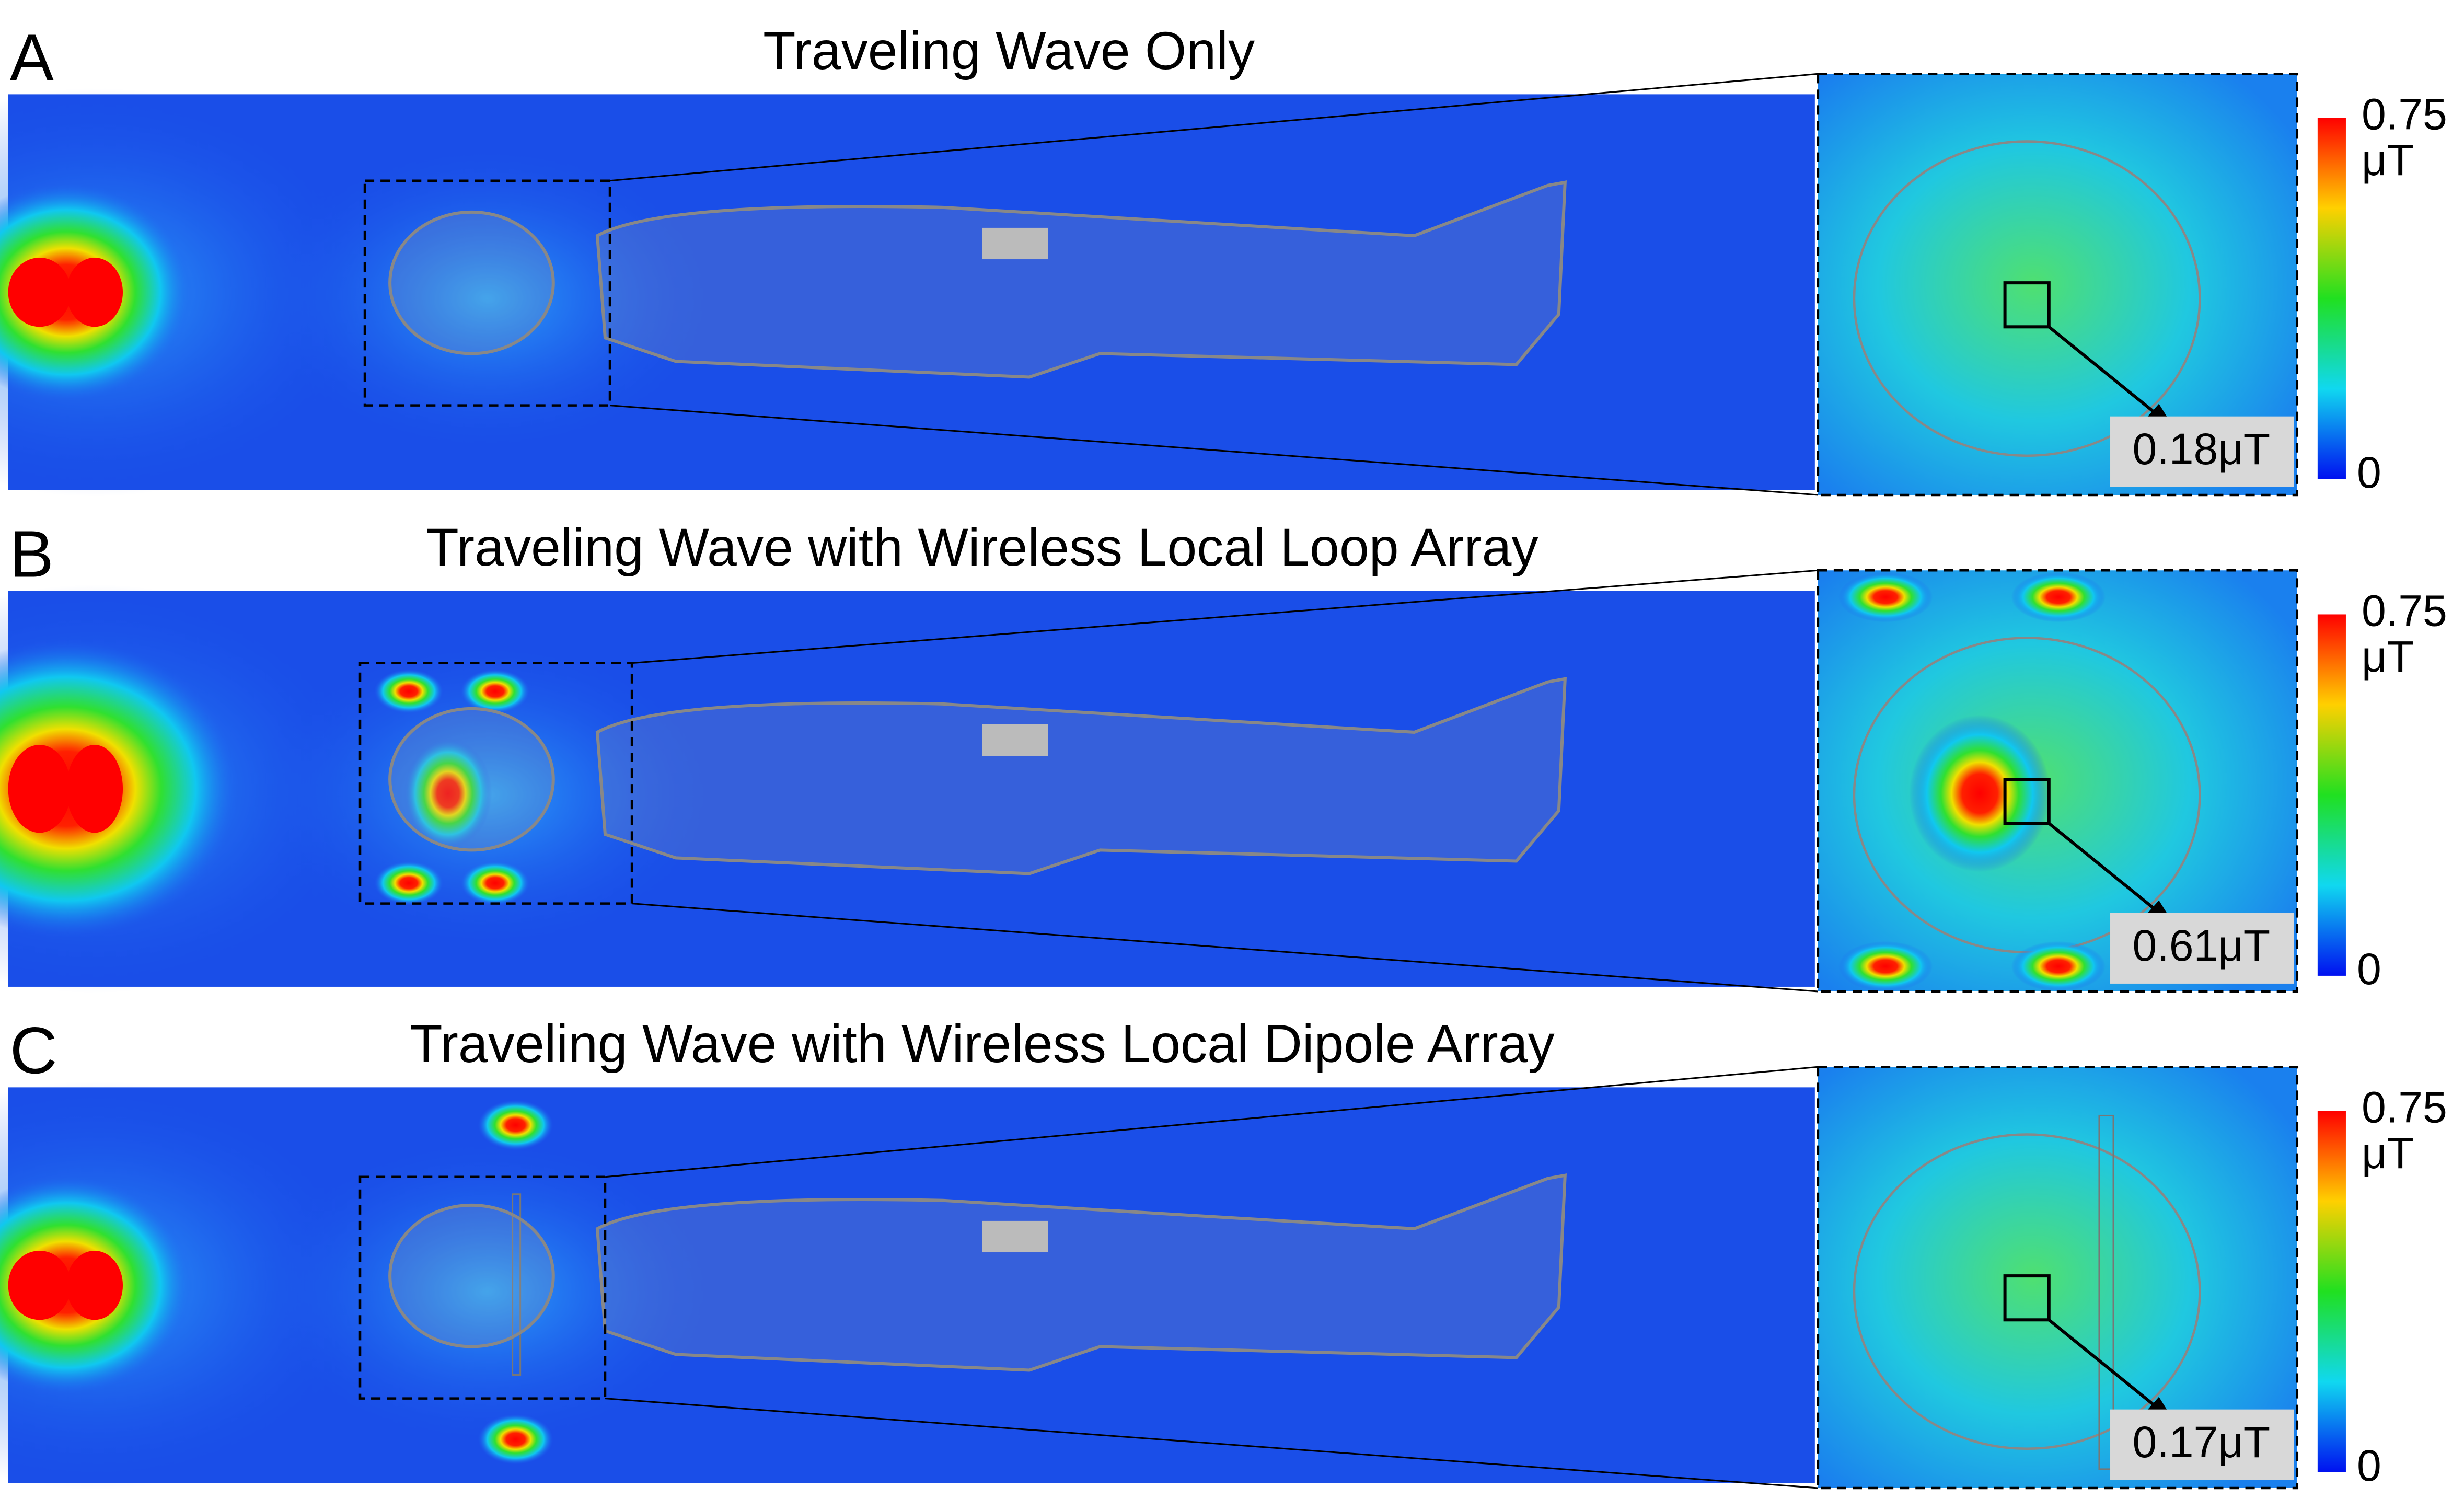 The height and width of the screenshot is (1499, 2464). Describe the element at coordinates (33, 1051) in the screenshot. I see `panel-label: C` at that location.